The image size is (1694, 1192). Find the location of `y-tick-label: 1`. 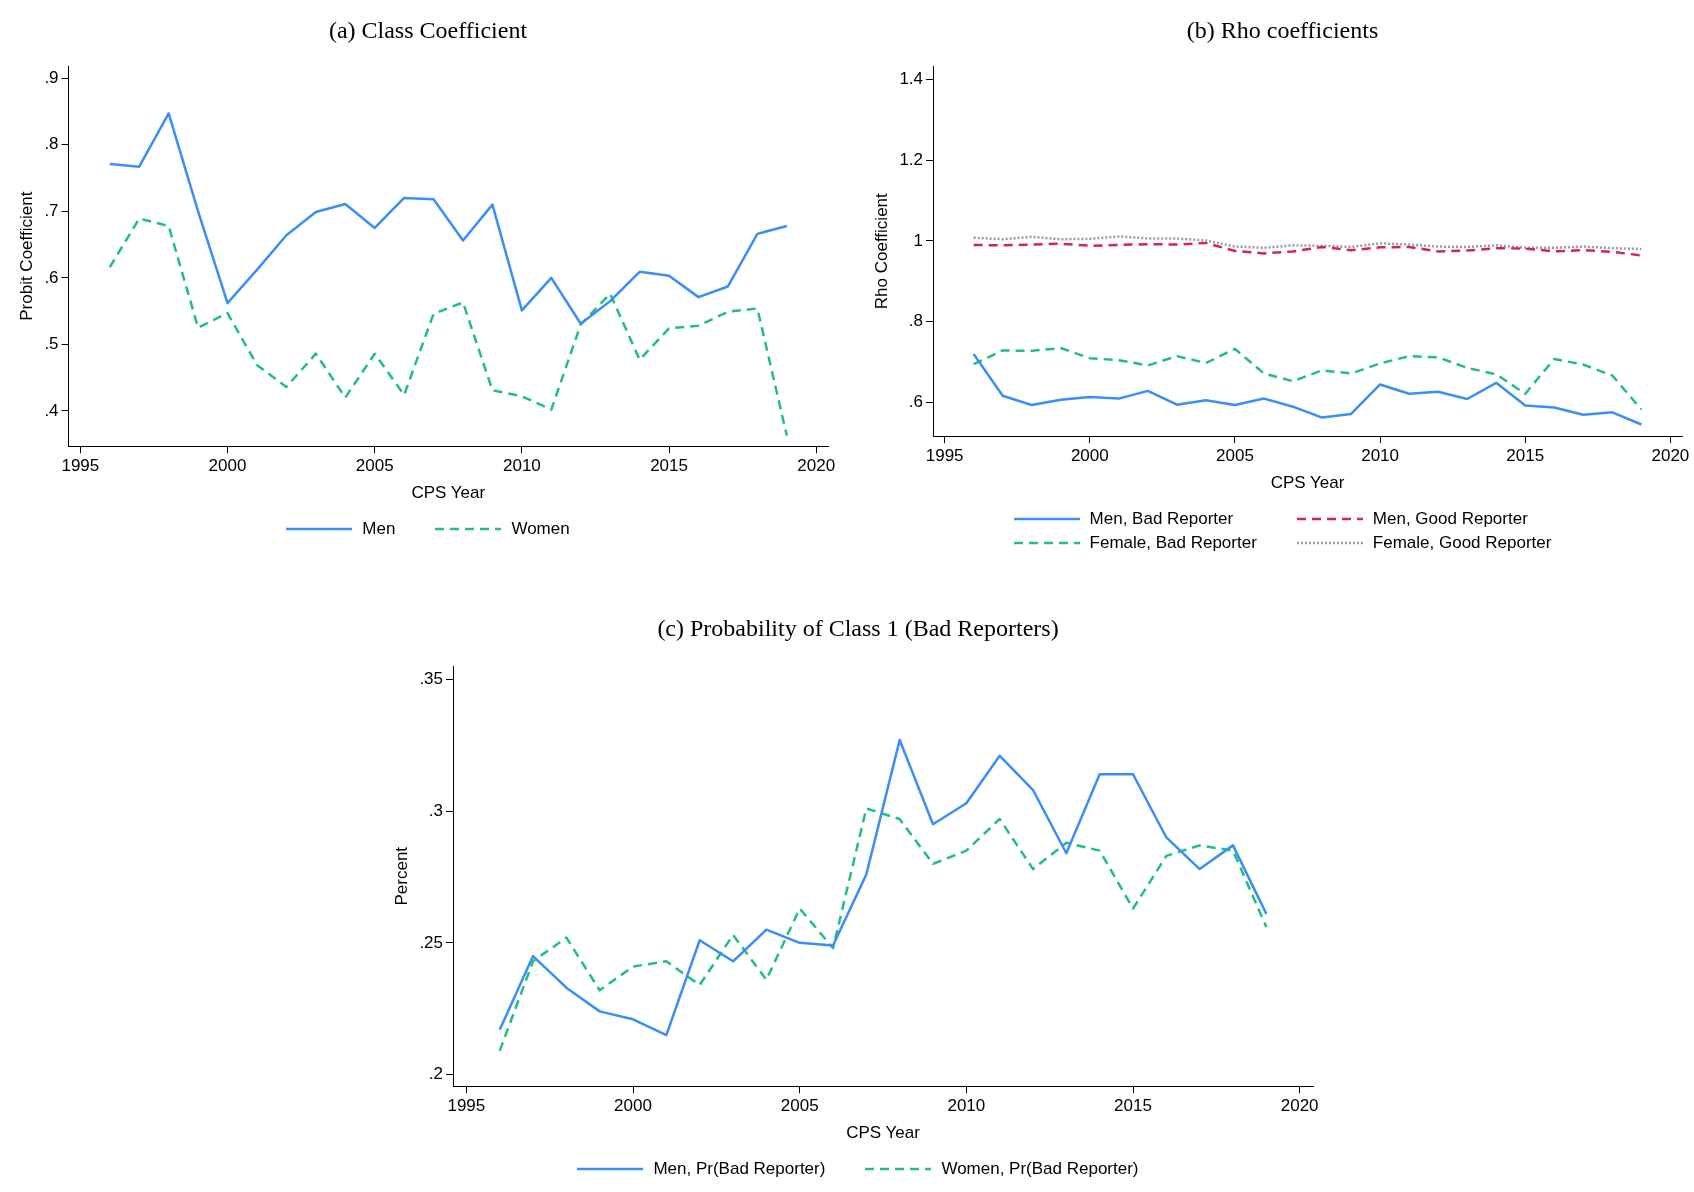

y-tick-label: 1 is located at coordinates (918, 240).